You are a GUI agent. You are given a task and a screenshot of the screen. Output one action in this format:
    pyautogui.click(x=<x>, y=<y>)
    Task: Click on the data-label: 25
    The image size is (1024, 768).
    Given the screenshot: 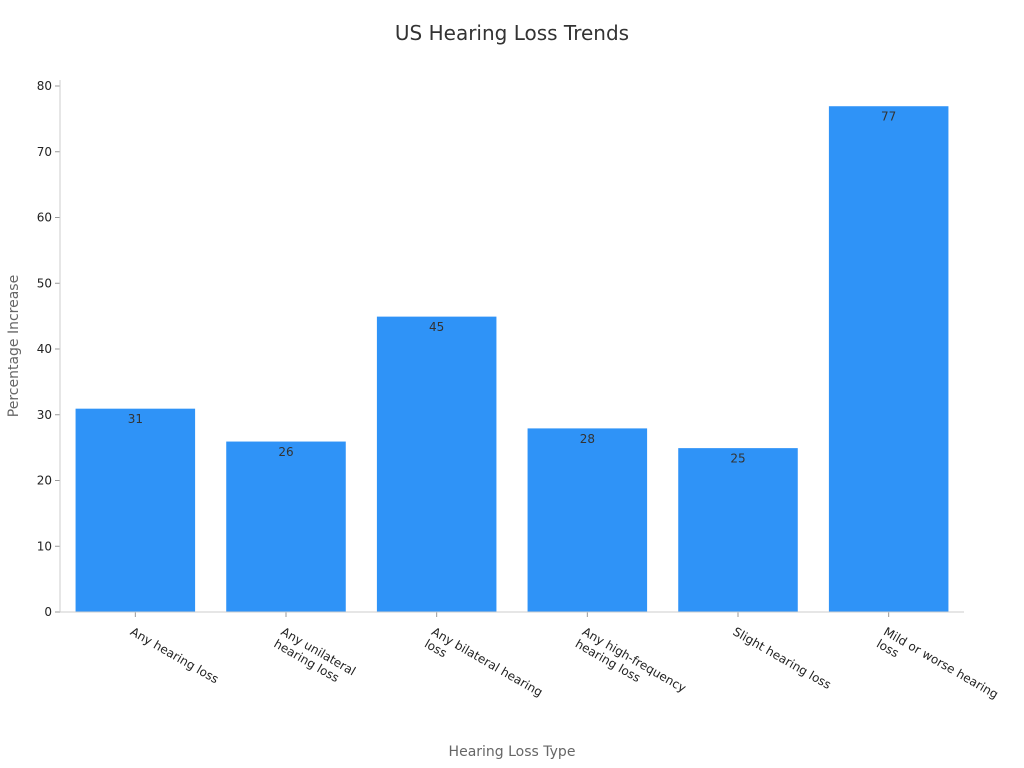 What is the action you would take?
    pyautogui.click(x=737, y=459)
    